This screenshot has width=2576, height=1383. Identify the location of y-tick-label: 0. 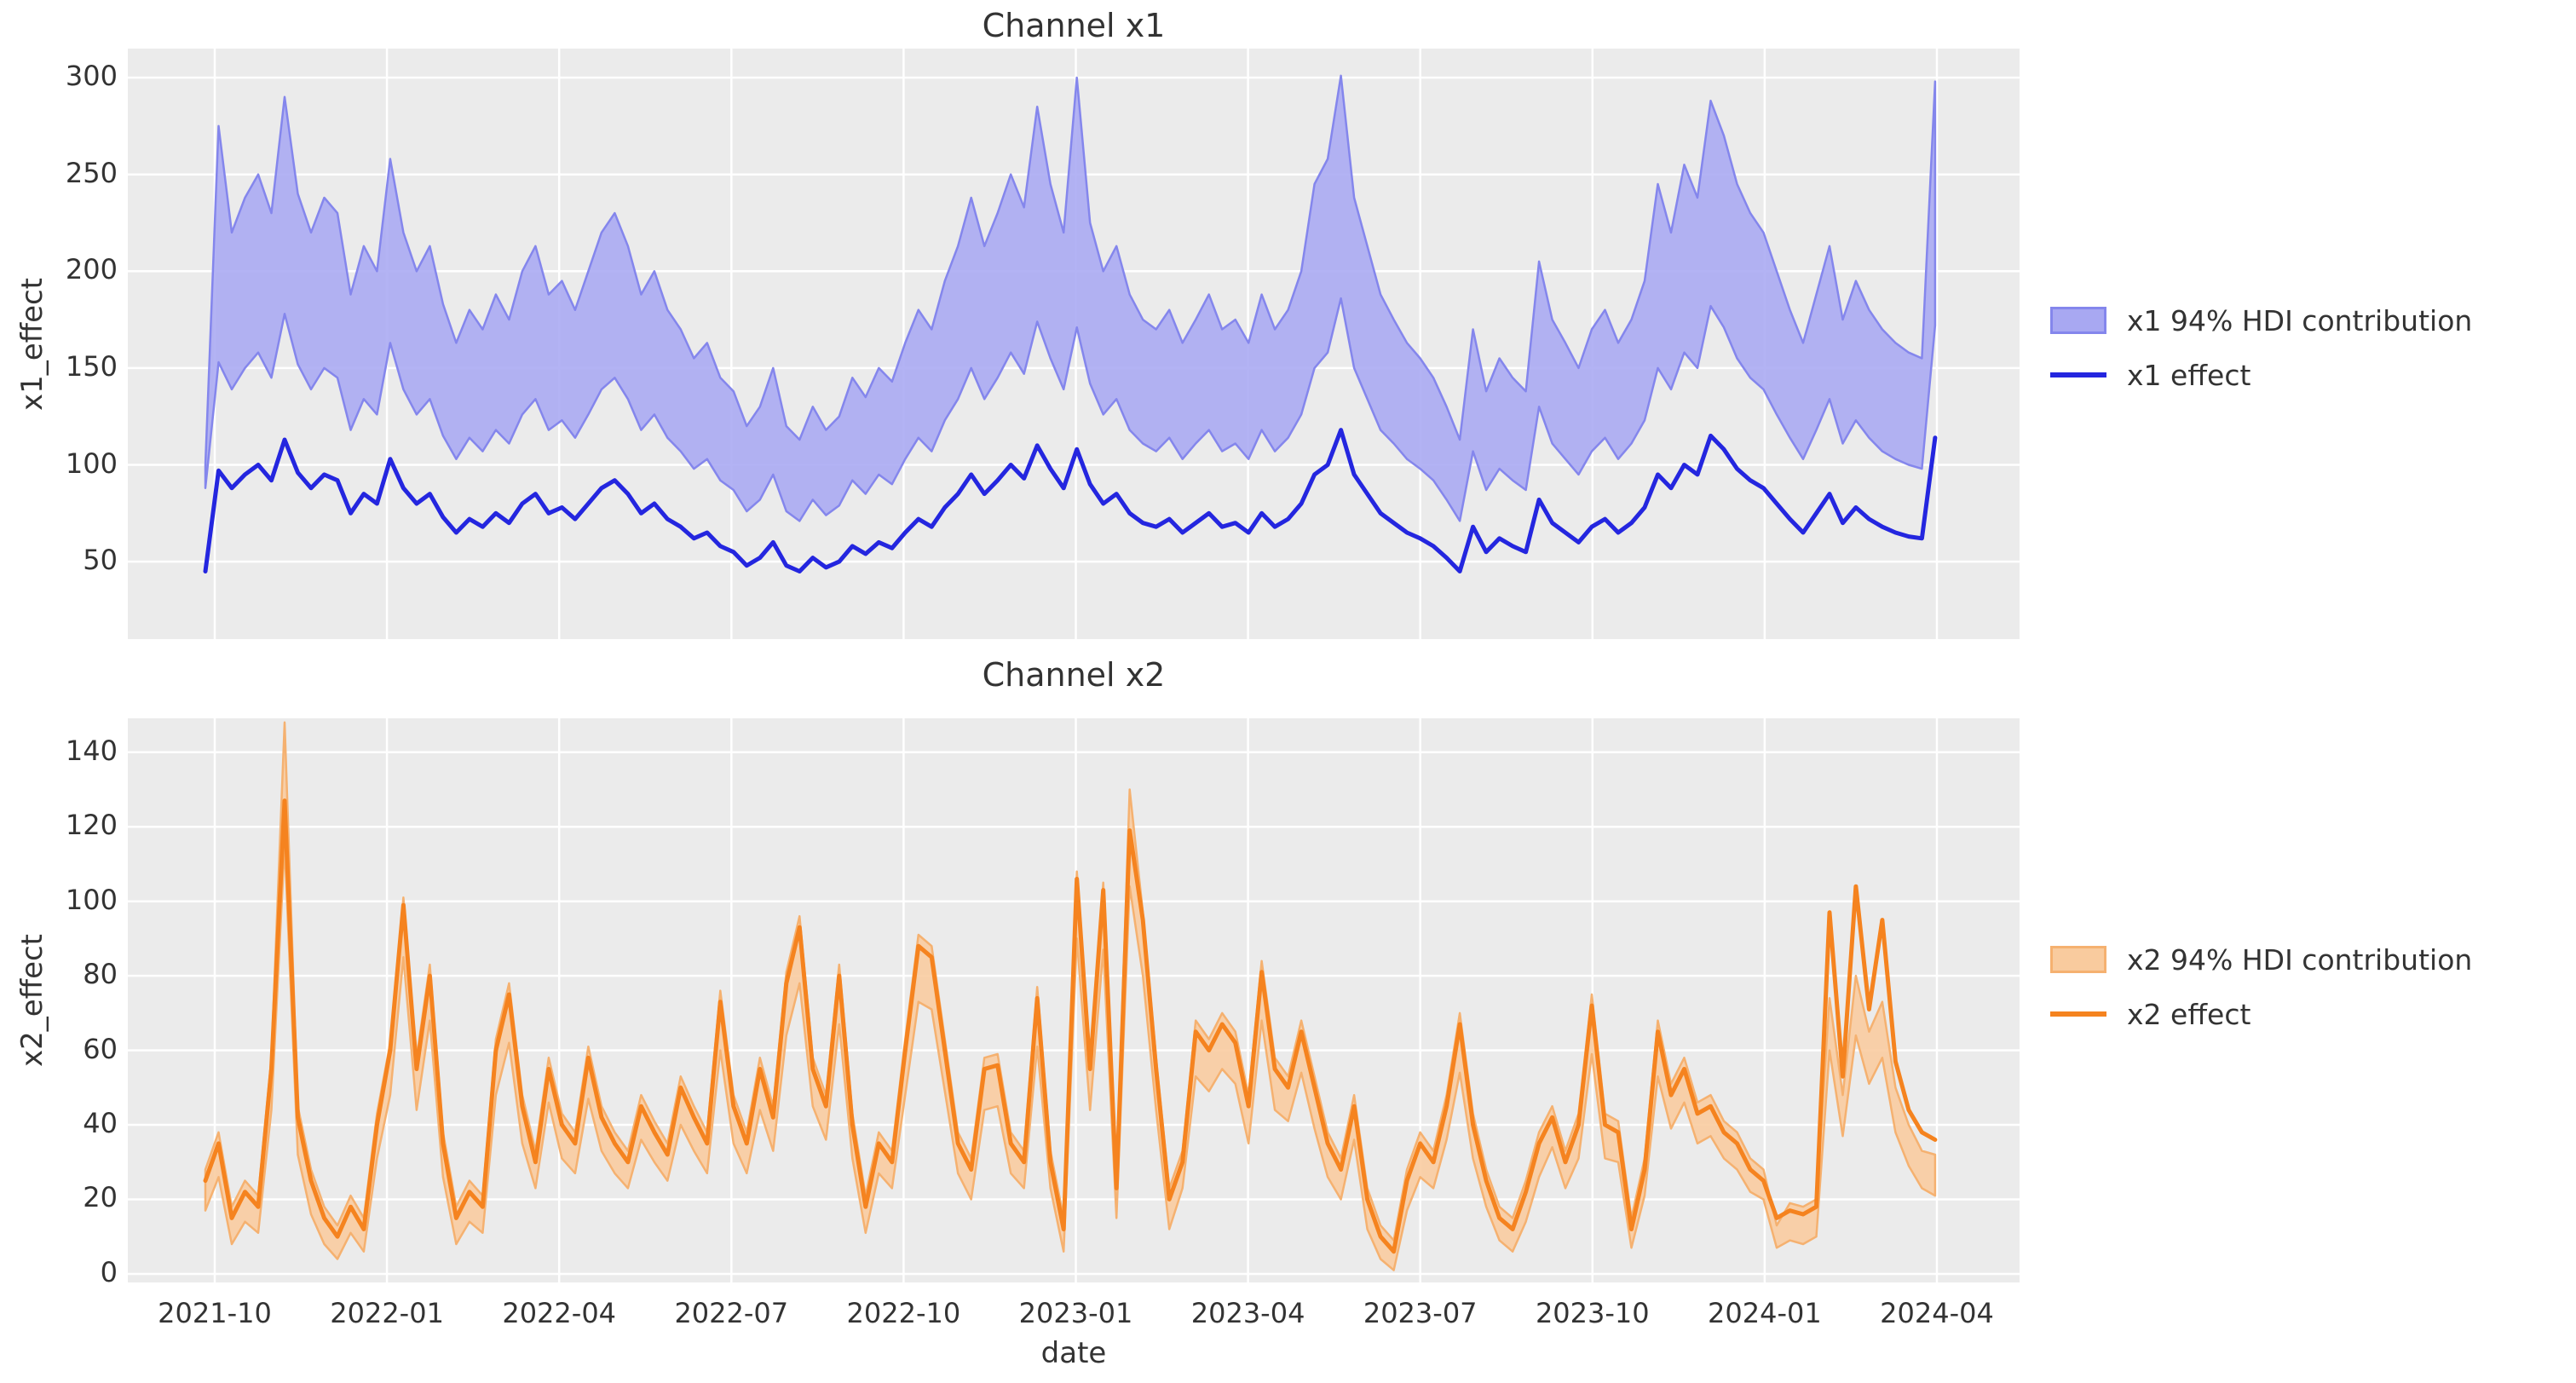
(109, 1271).